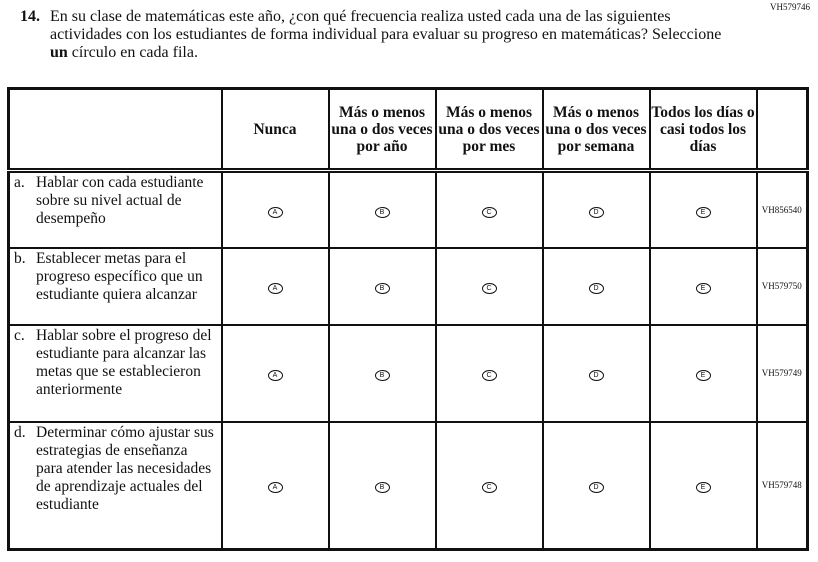 The image size is (818, 562). I want to click on item-id: VH579748, so click(782, 485).